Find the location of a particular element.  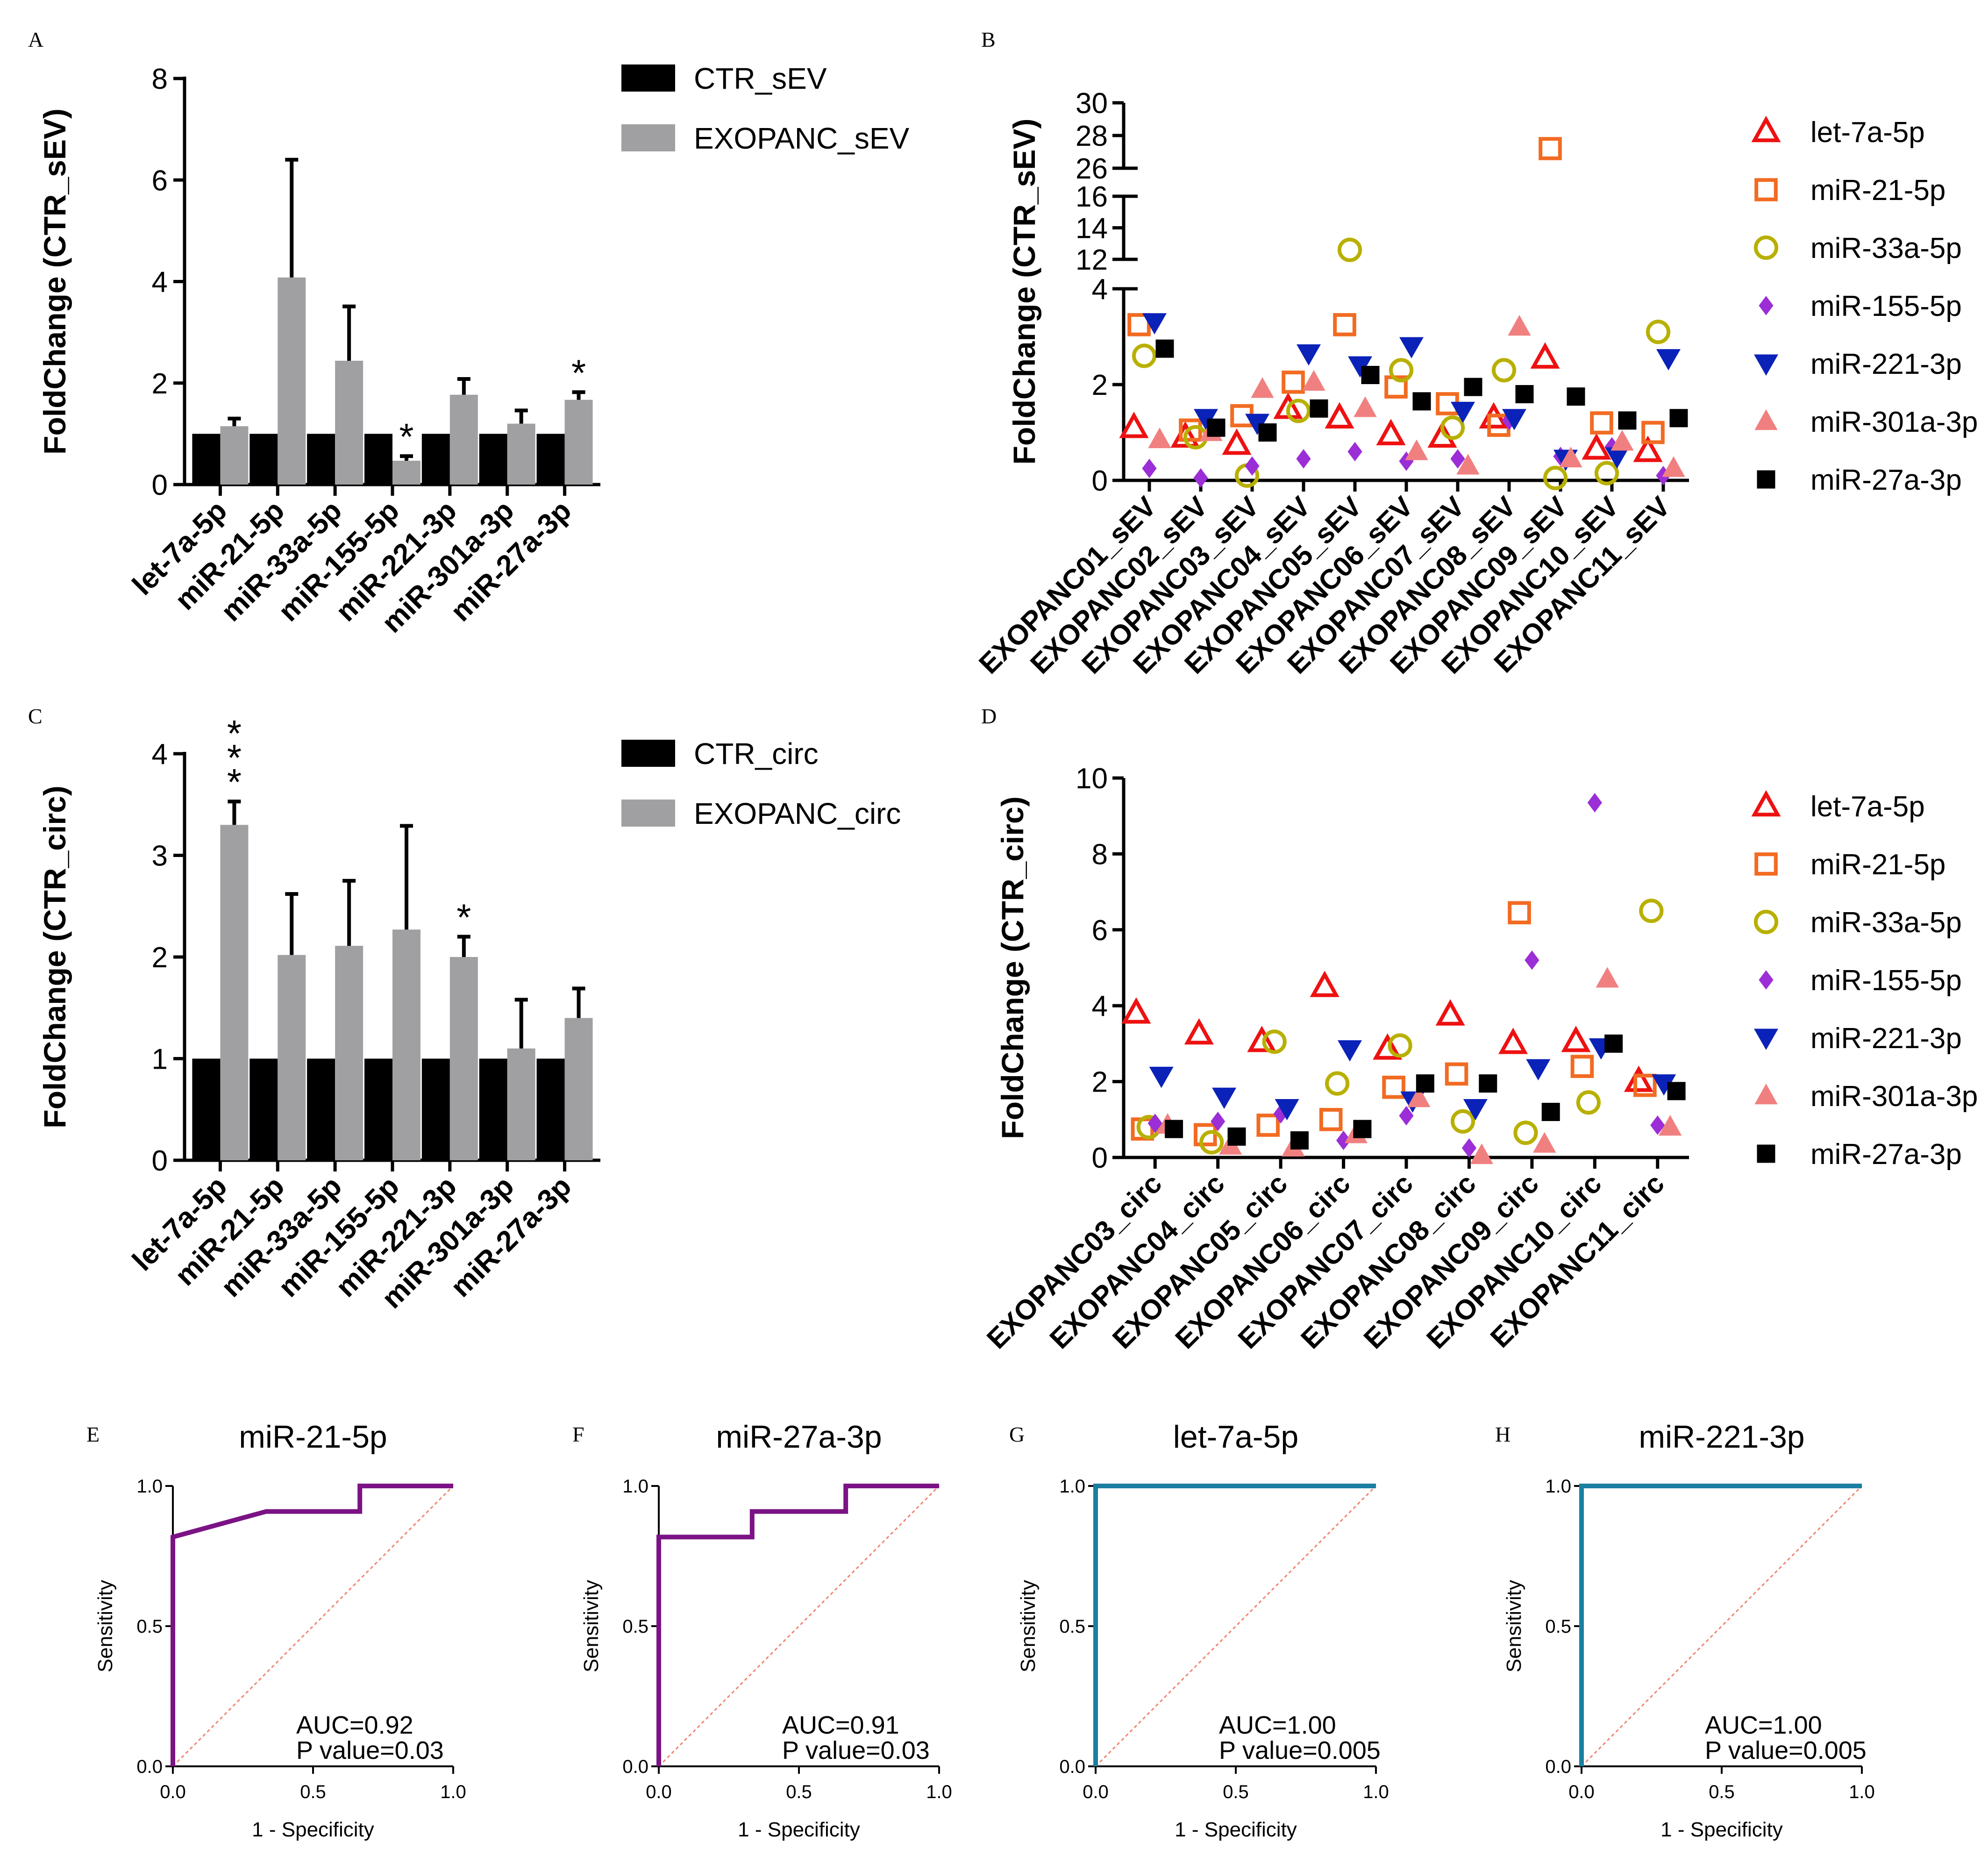

panel-g-y-label: Sensitivity is located at coordinates (1029, 1626).